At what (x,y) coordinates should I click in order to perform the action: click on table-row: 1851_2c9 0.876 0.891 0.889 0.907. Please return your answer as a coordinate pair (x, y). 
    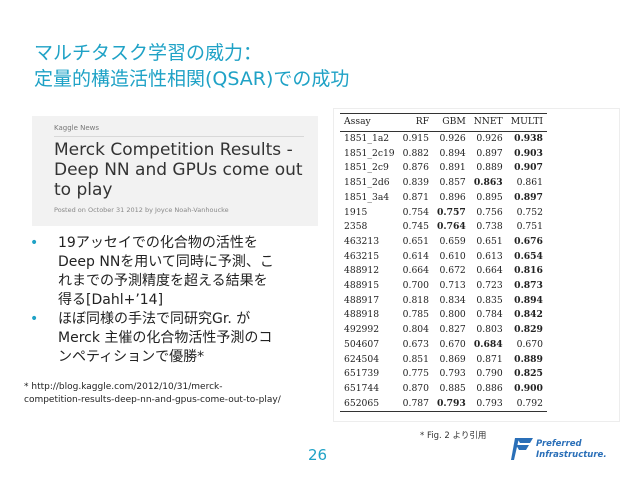
    Looking at the image, I should click on (443, 168).